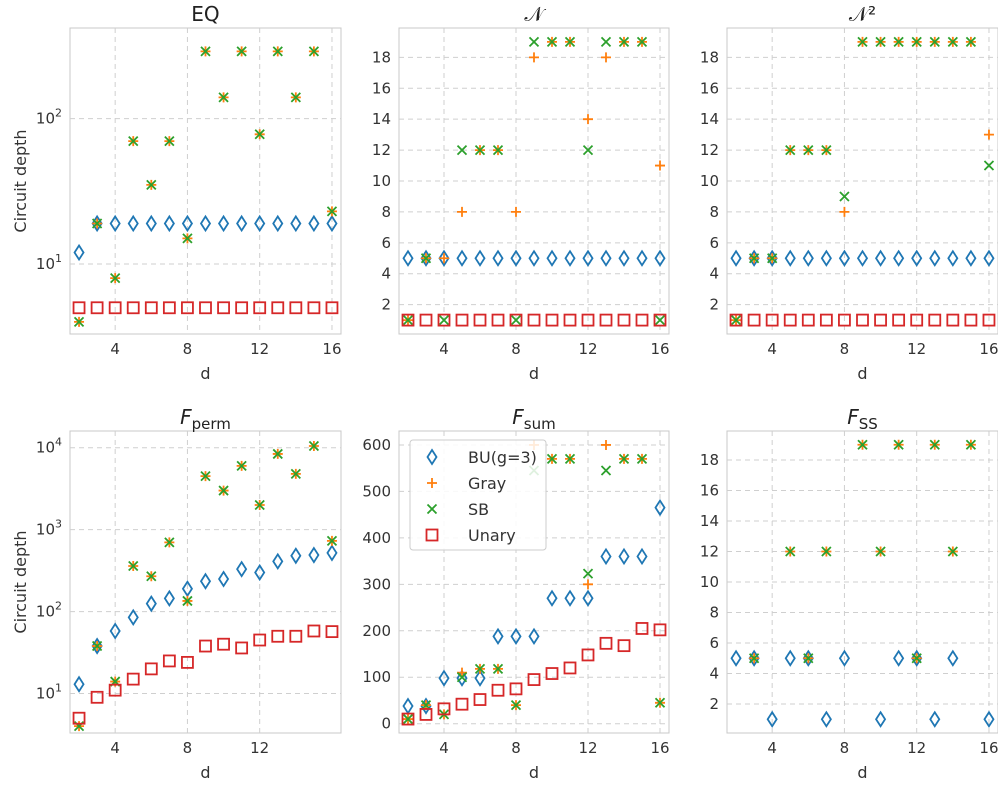 This screenshot has height=785, width=998. I want to click on legend-label: Gray, so click(487, 483).